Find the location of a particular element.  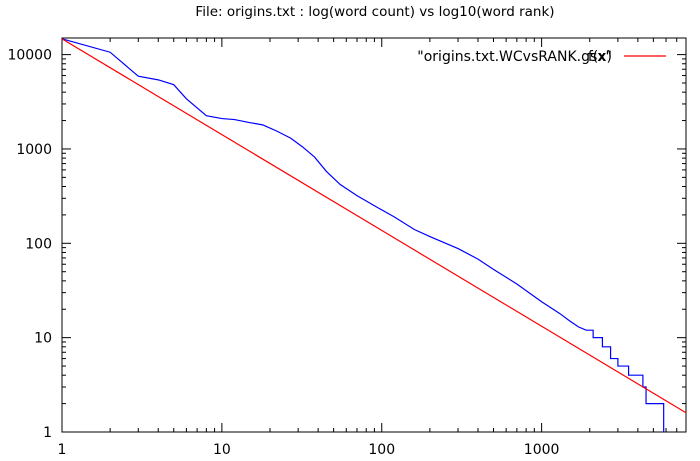

legend-label-1: f(x) is located at coordinates (600, 57).